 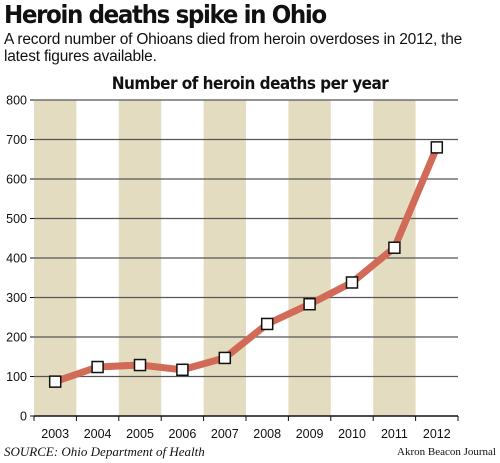 What do you see at coordinates (140, 365) in the screenshot?
I see `data-point-2005` at bounding box center [140, 365].